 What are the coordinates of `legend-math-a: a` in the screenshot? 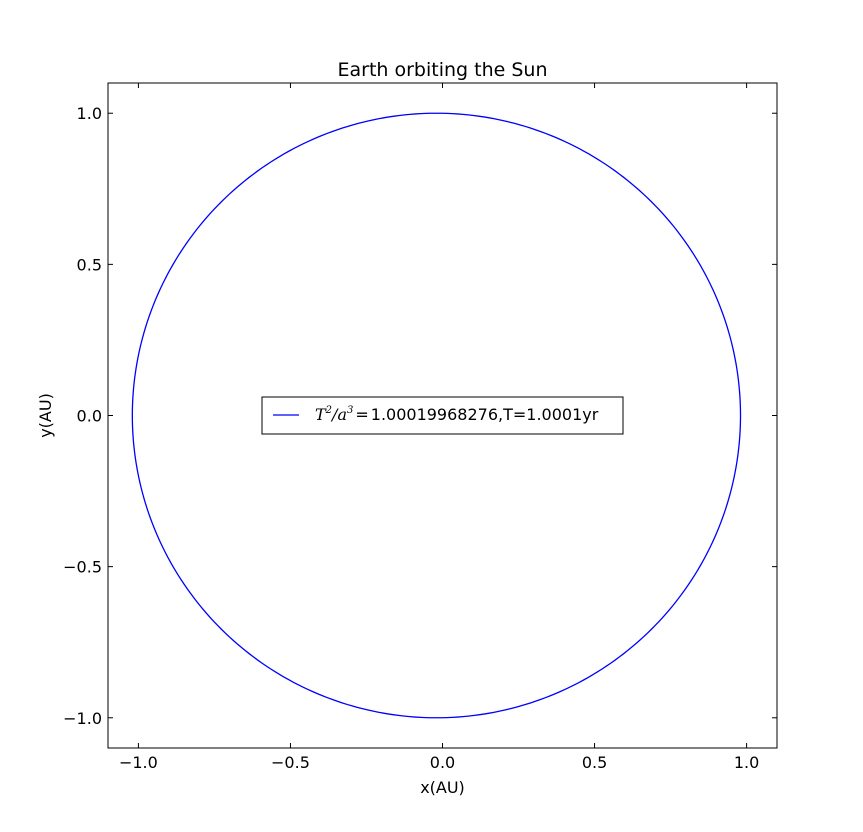 It's located at (342, 414).